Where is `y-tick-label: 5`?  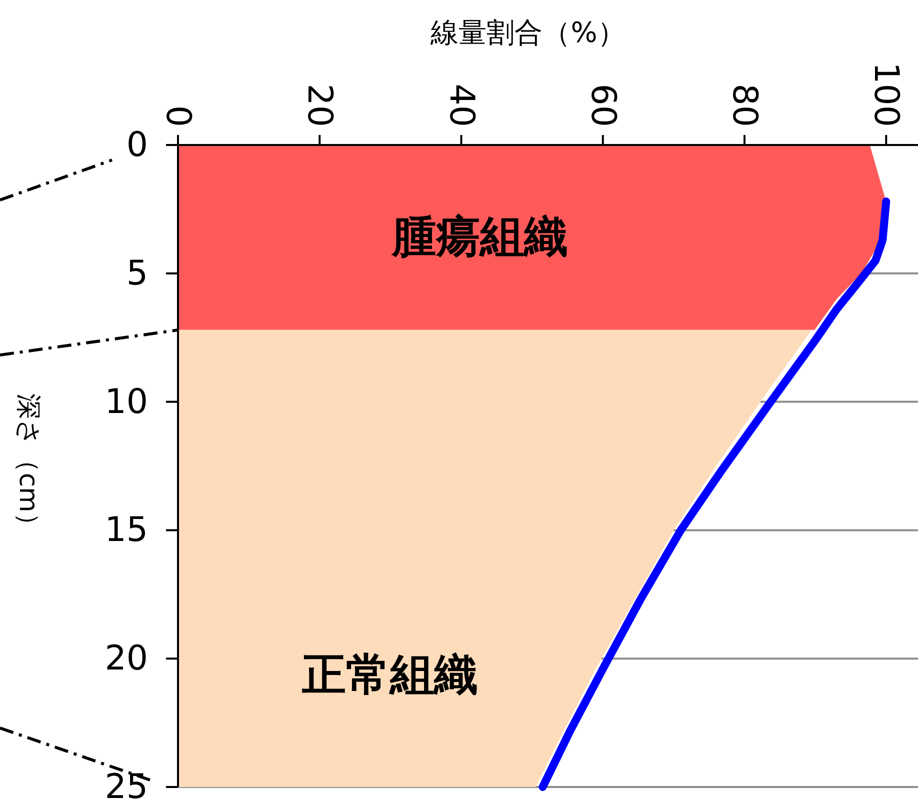
y-tick-label: 5 is located at coordinates (137, 273).